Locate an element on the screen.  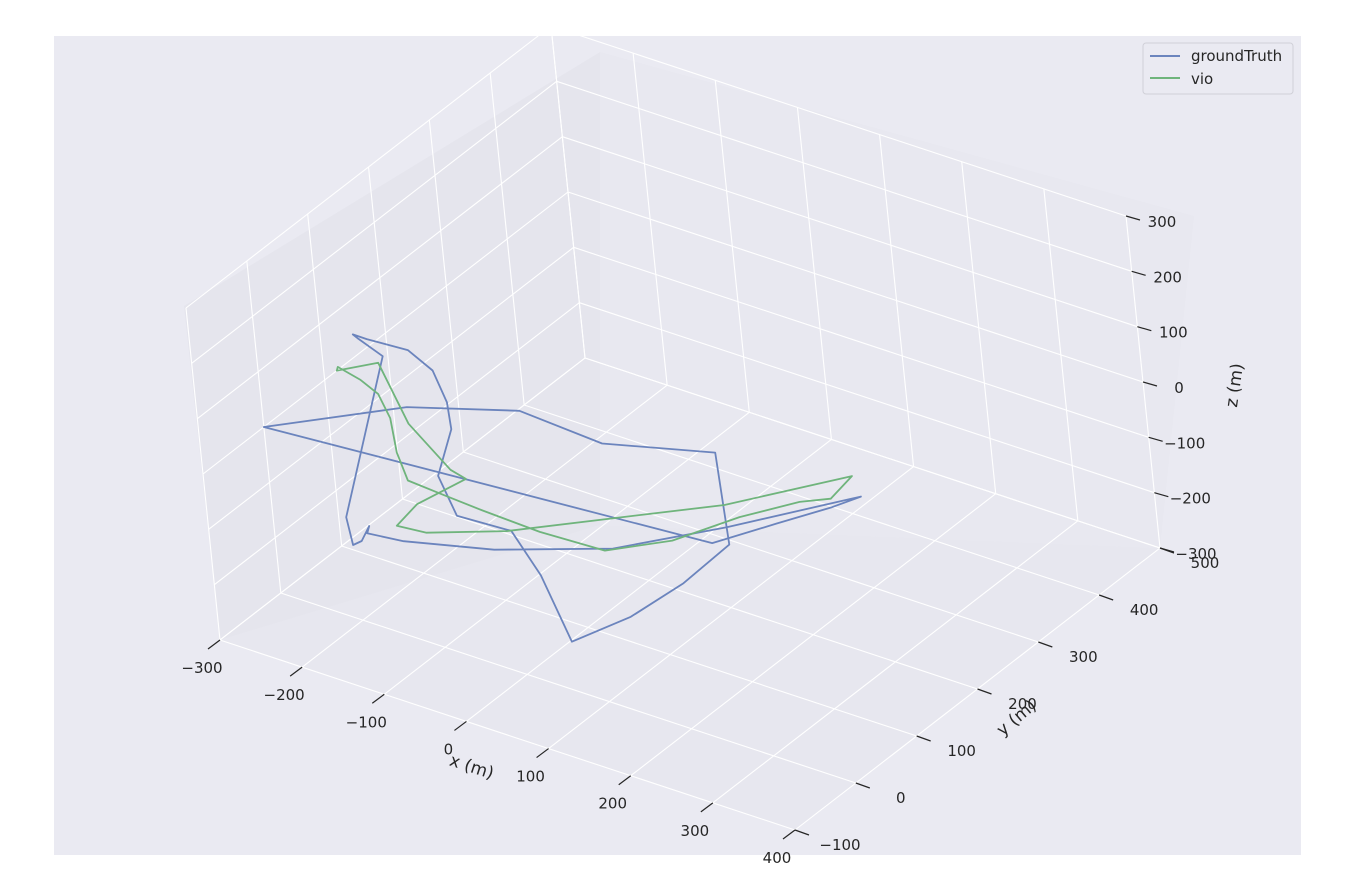
z-tick-label: 100 is located at coordinates (1173, 333).